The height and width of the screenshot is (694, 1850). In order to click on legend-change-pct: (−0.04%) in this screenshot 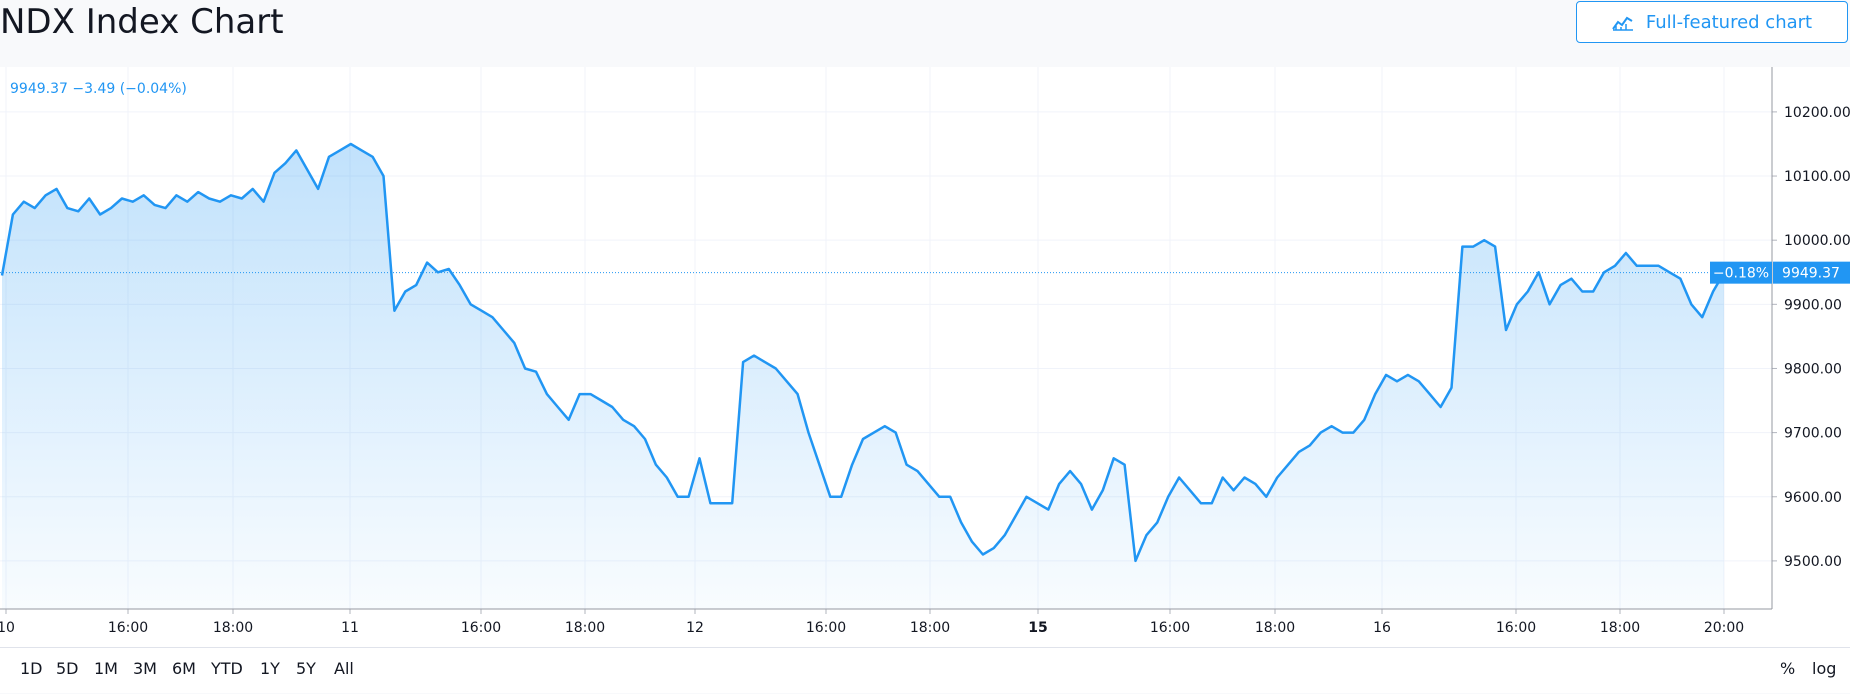, I will do `click(153, 89)`.